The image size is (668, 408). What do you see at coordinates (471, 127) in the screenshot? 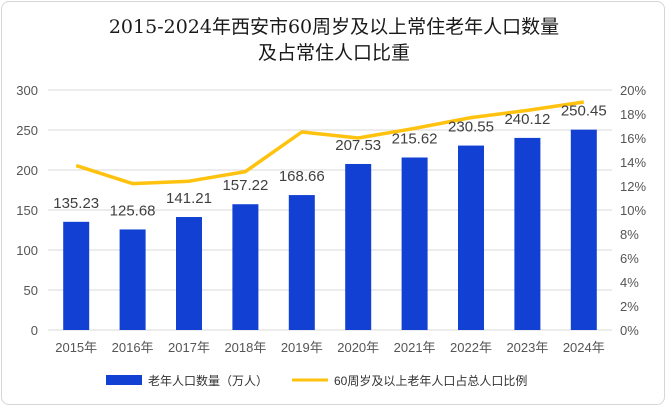
I see `bar-data-label: 230.55` at bounding box center [471, 127].